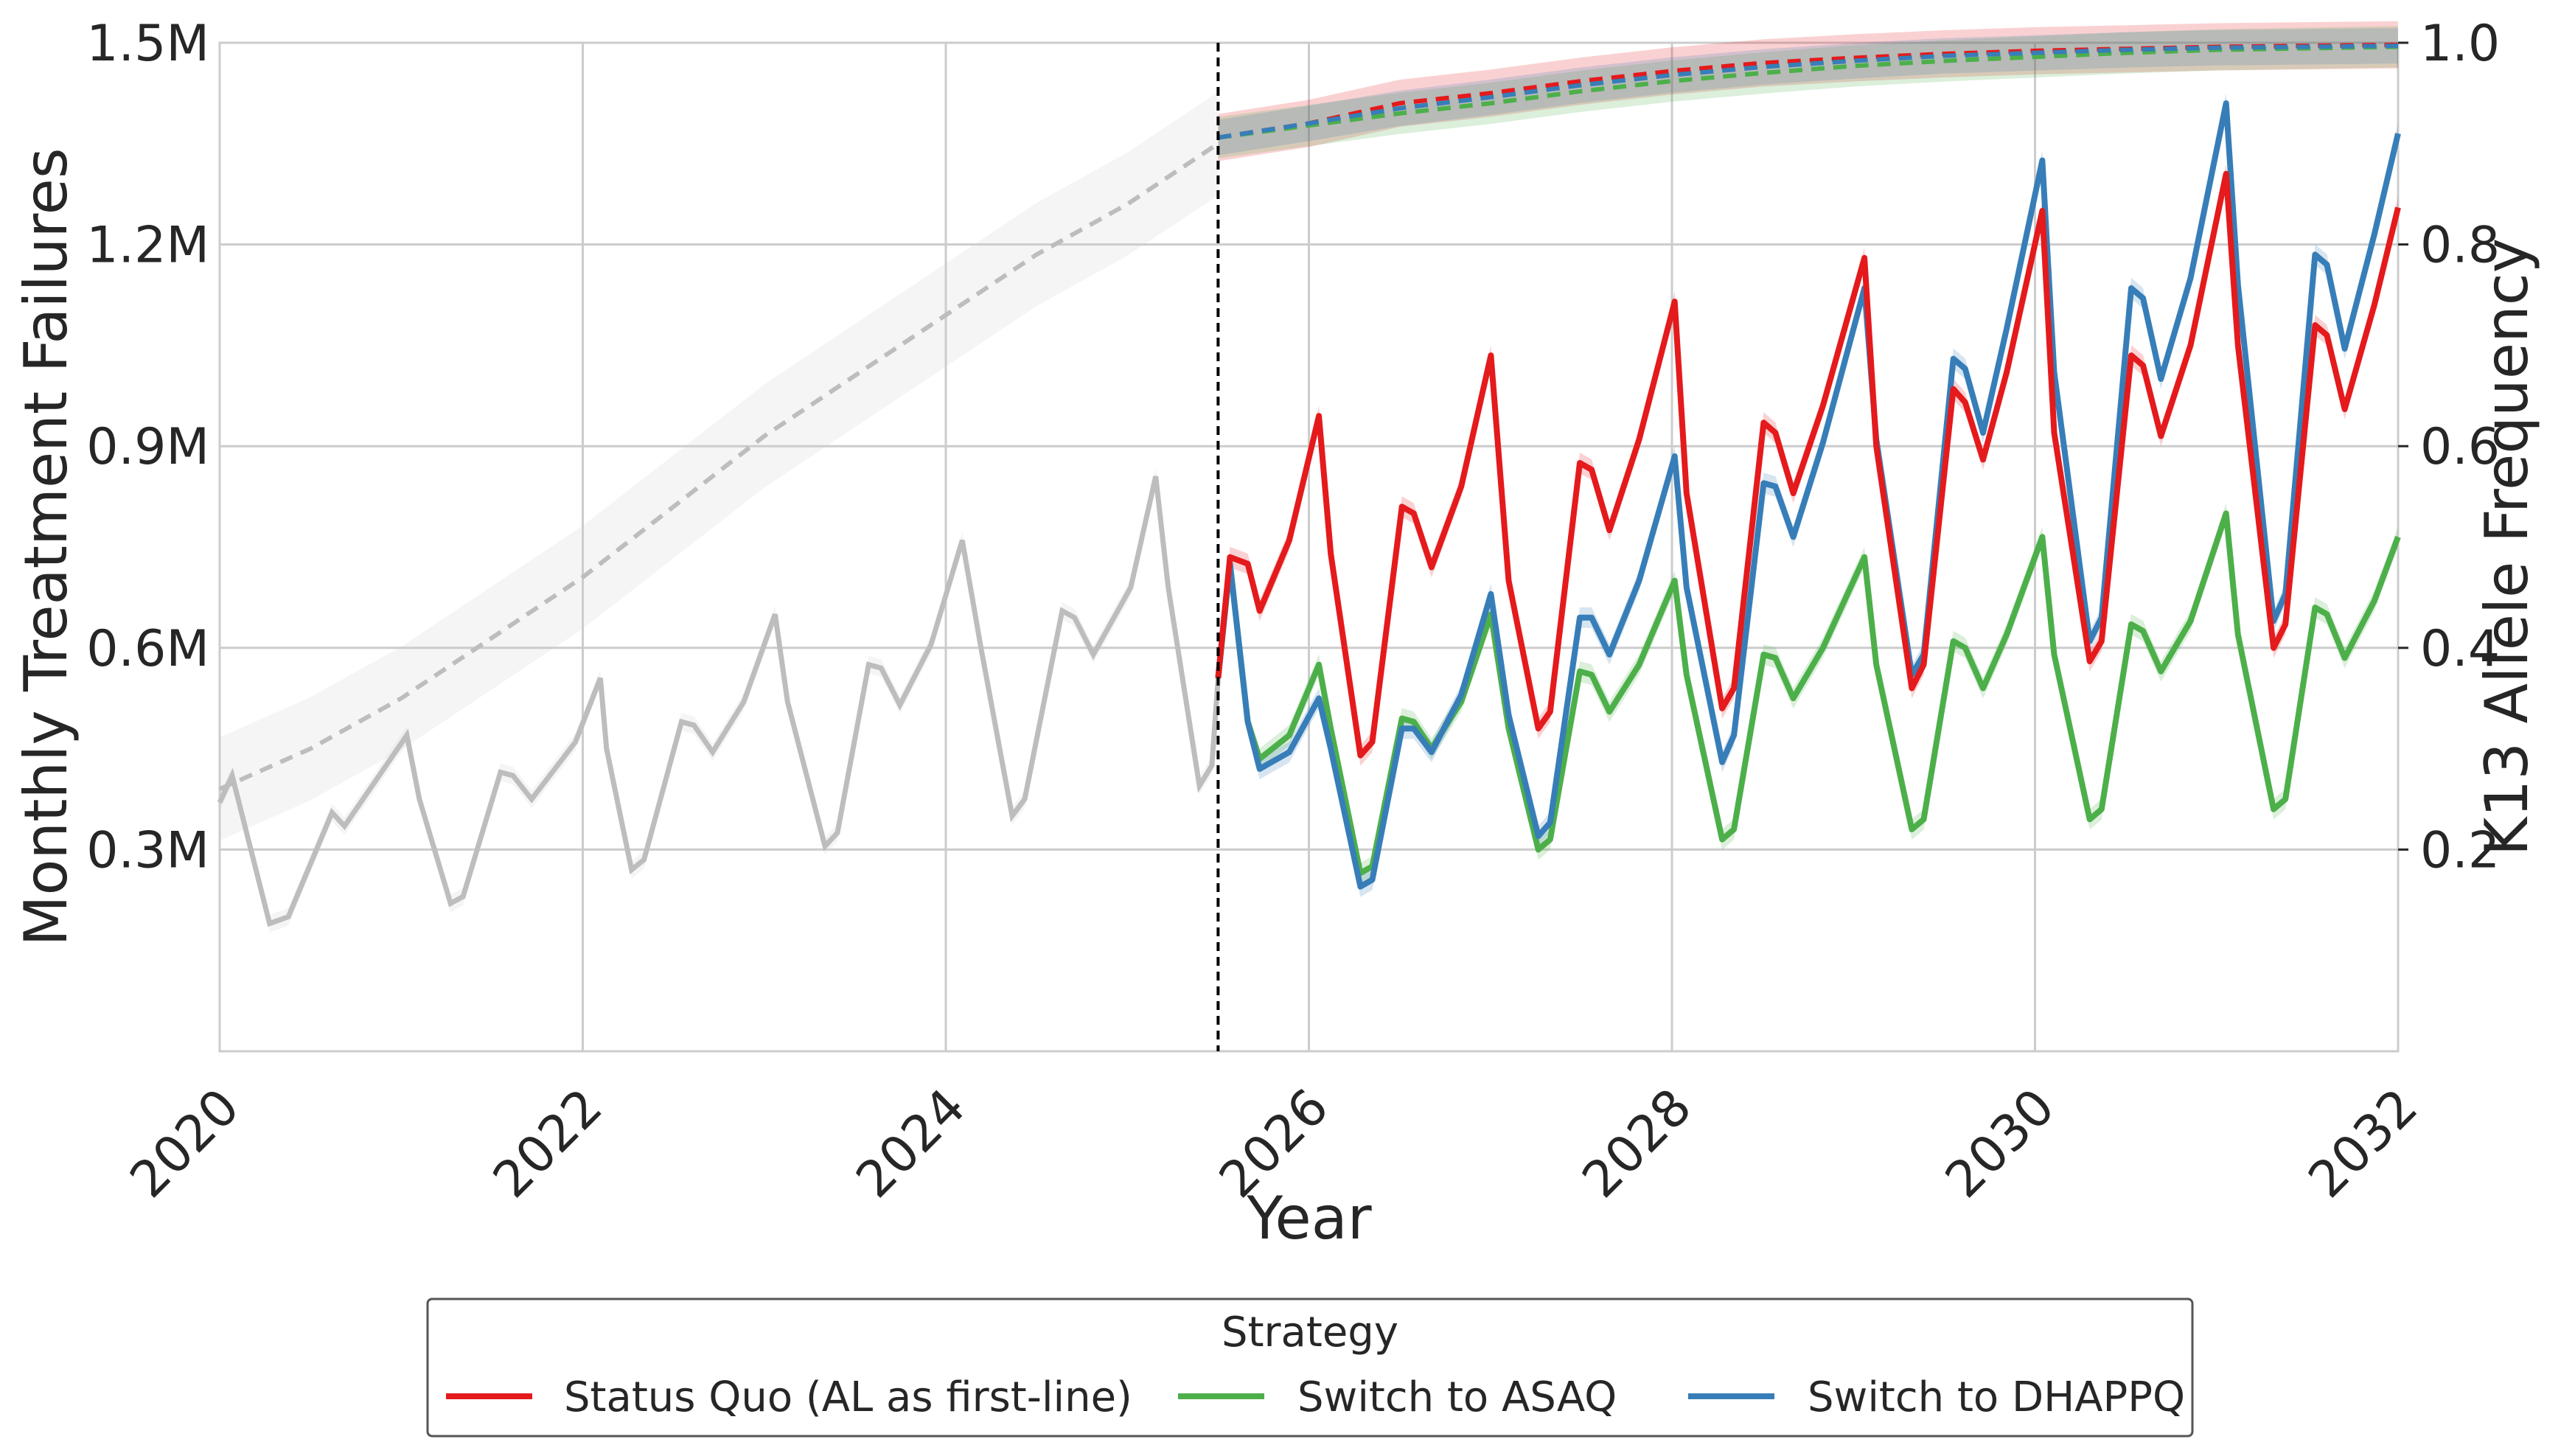  Describe the element at coordinates (848, 1397) in the screenshot. I see `legend-label-status-quo: Status Quo (AL as first-line)` at that location.